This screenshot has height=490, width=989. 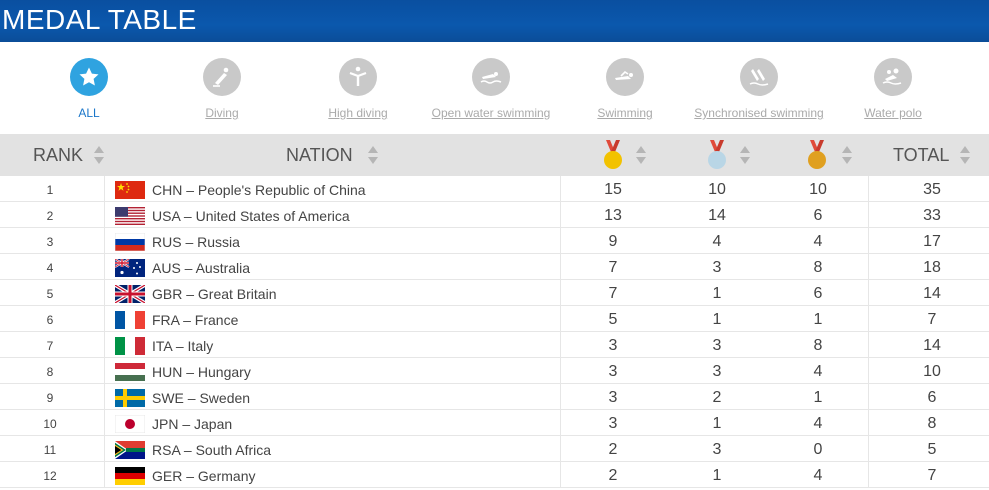 What do you see at coordinates (921, 155) in the screenshot?
I see `total-column-header: TOTAL` at bounding box center [921, 155].